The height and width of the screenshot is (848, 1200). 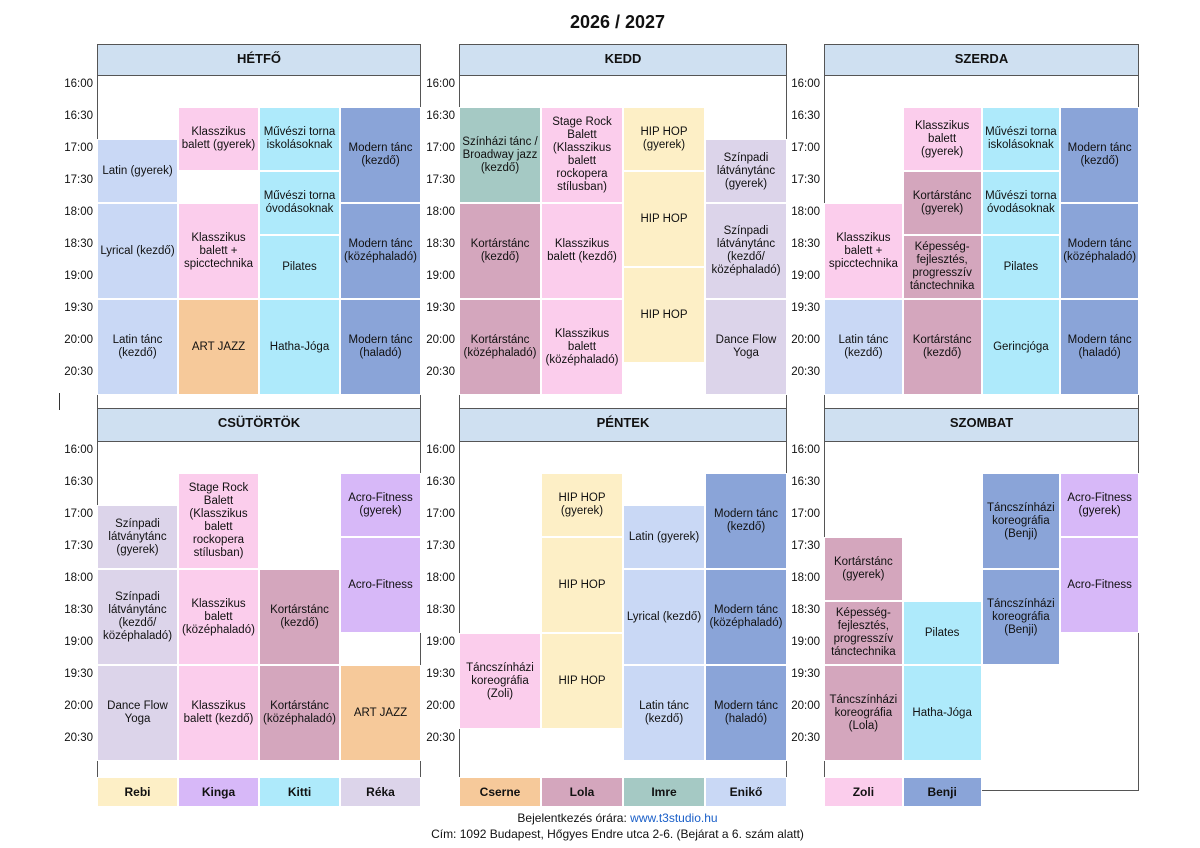 I want to click on class-slot: Klasszikus balett (kezdő), so click(x=582, y=251).